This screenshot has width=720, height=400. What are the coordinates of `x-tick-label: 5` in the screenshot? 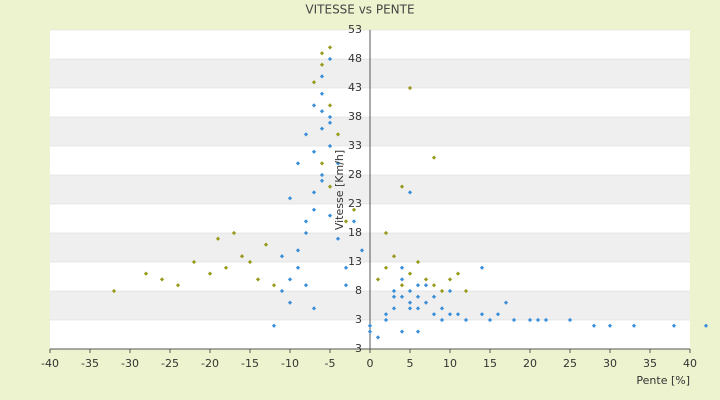 It's located at (410, 363).